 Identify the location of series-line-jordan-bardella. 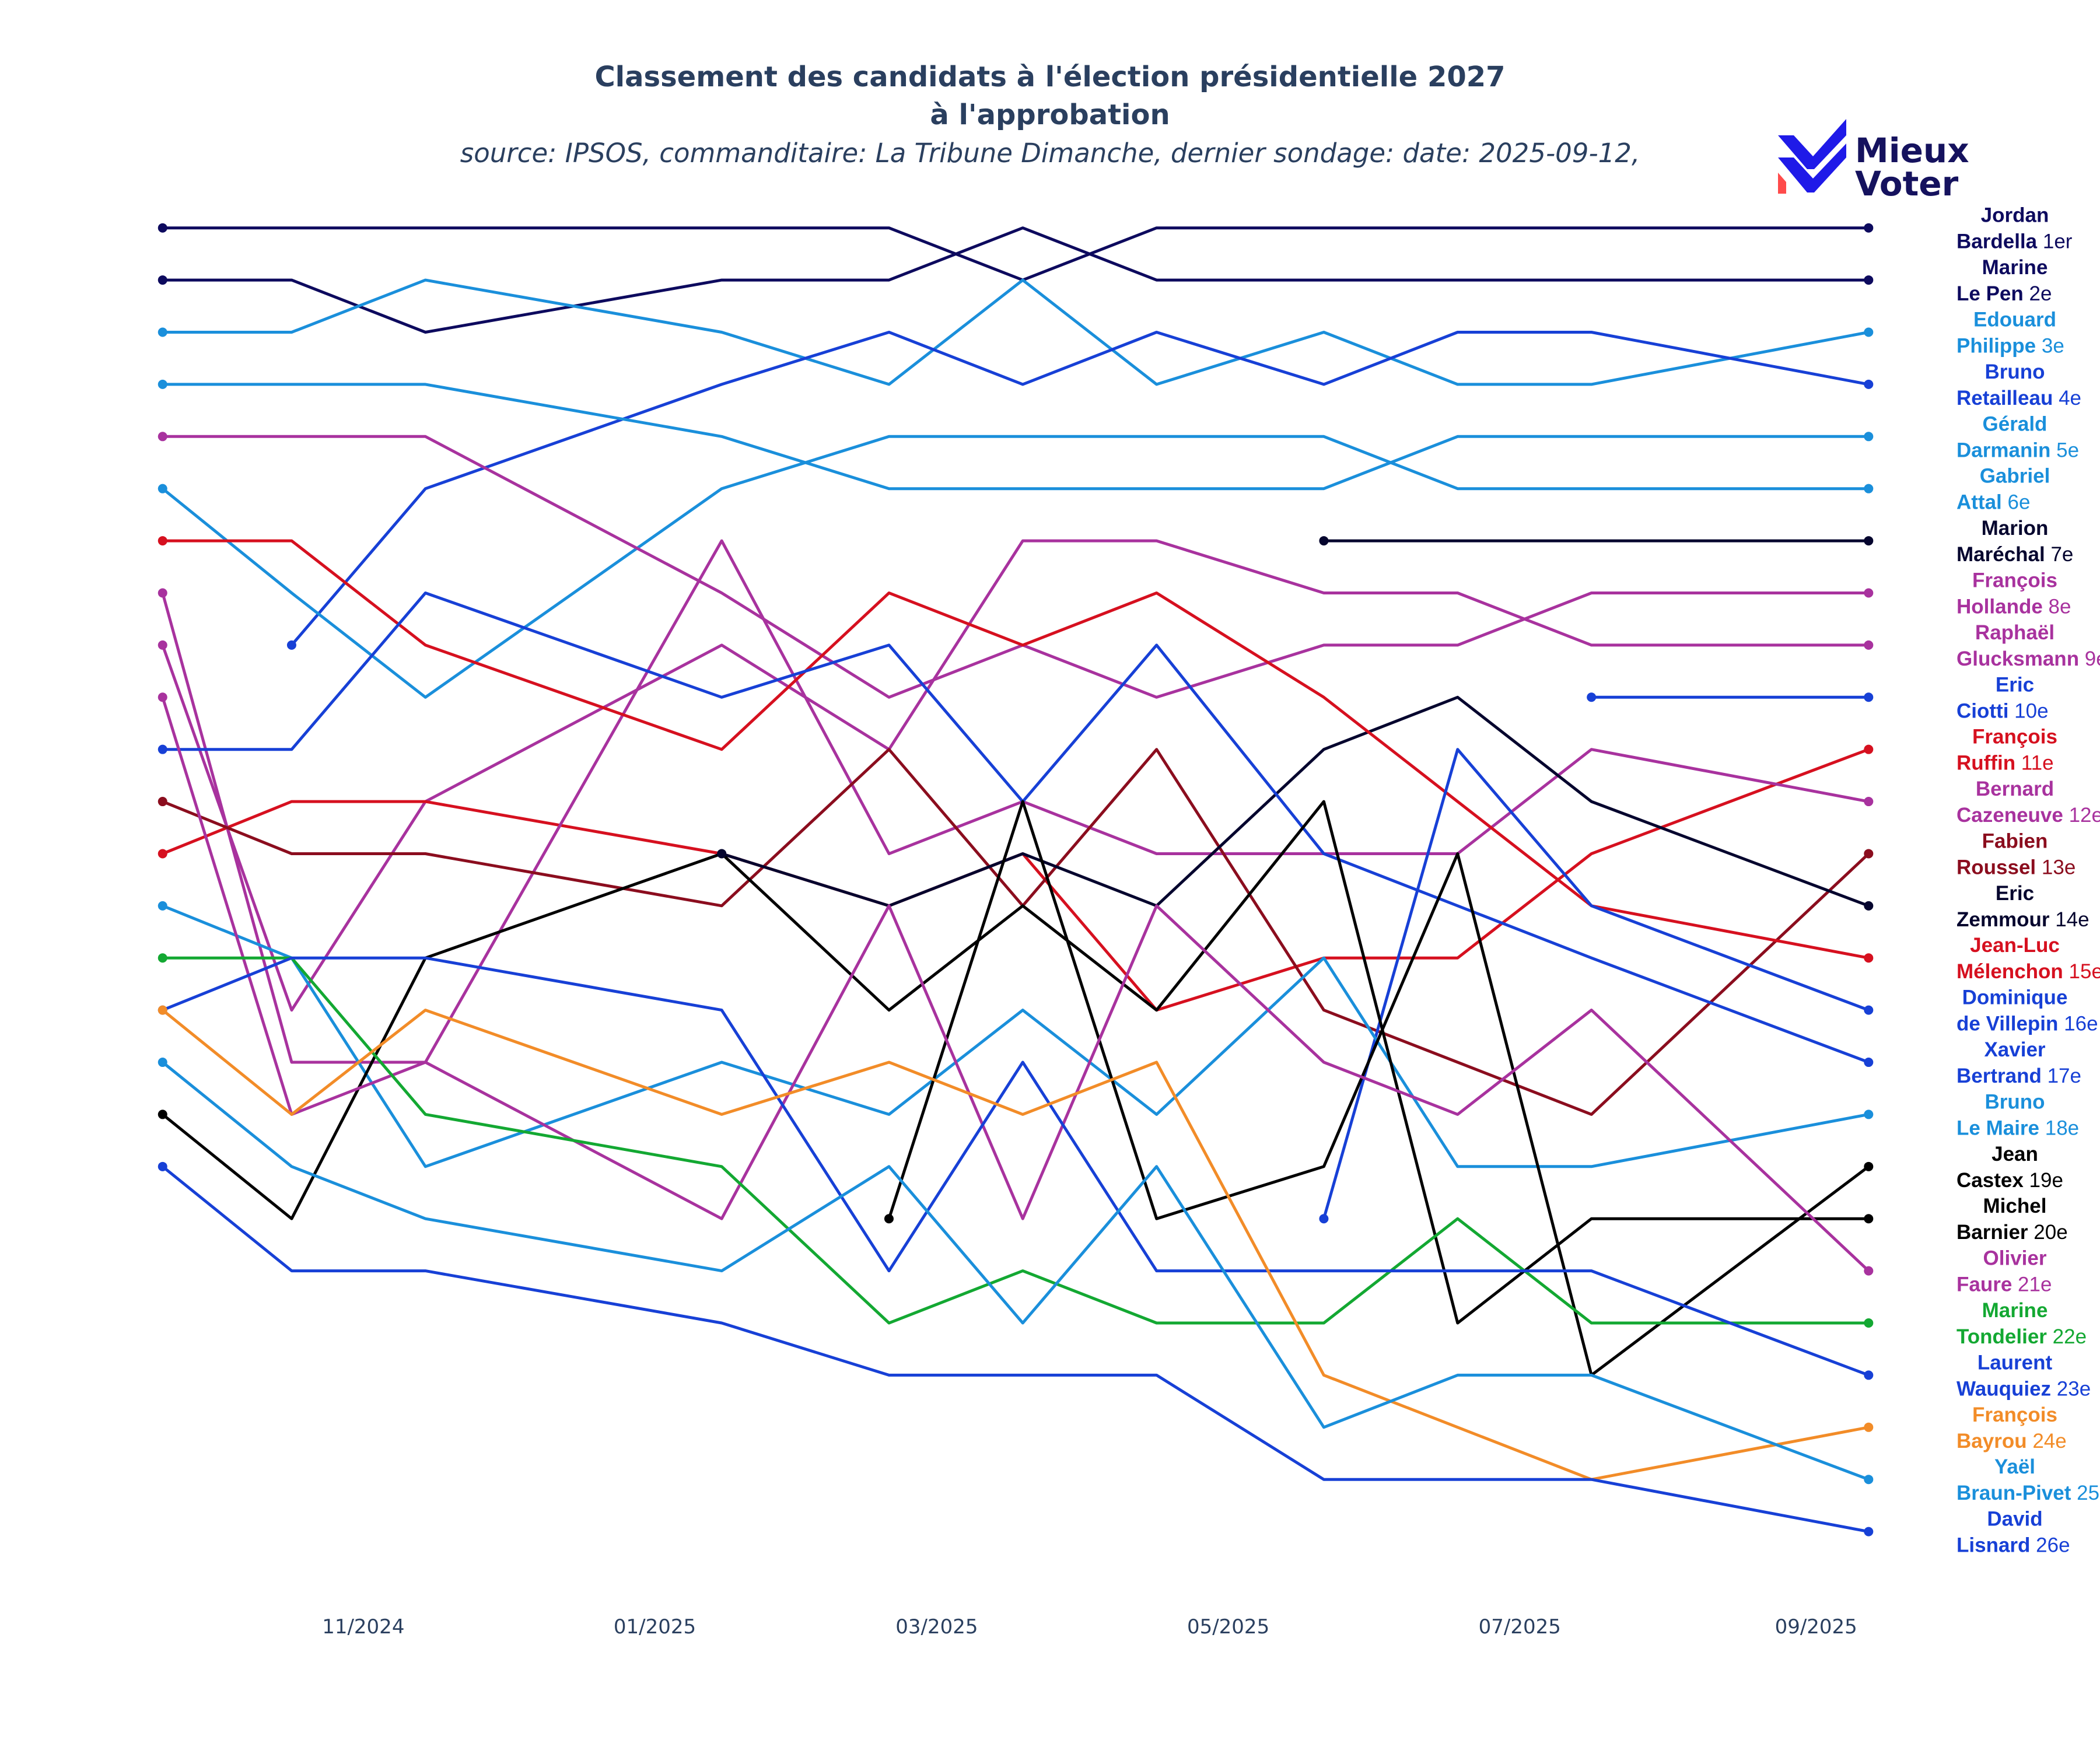
(1015, 254).